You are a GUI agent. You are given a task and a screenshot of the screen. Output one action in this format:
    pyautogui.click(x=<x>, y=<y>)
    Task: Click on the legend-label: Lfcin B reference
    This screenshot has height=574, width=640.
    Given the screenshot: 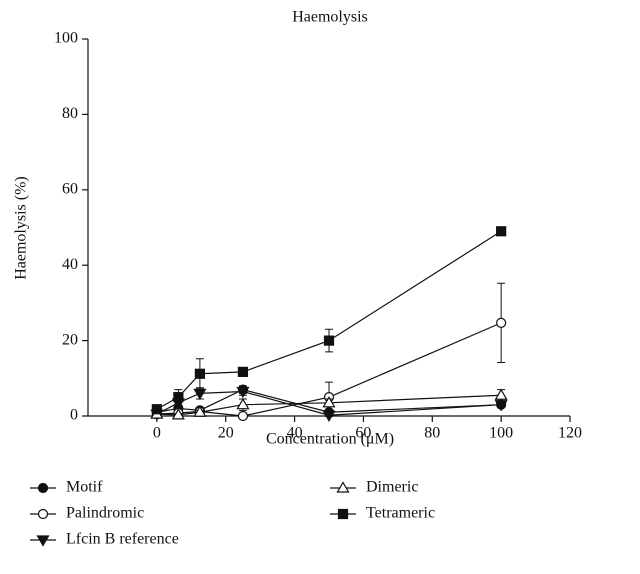 What is the action you would take?
    pyautogui.click(x=122, y=539)
    